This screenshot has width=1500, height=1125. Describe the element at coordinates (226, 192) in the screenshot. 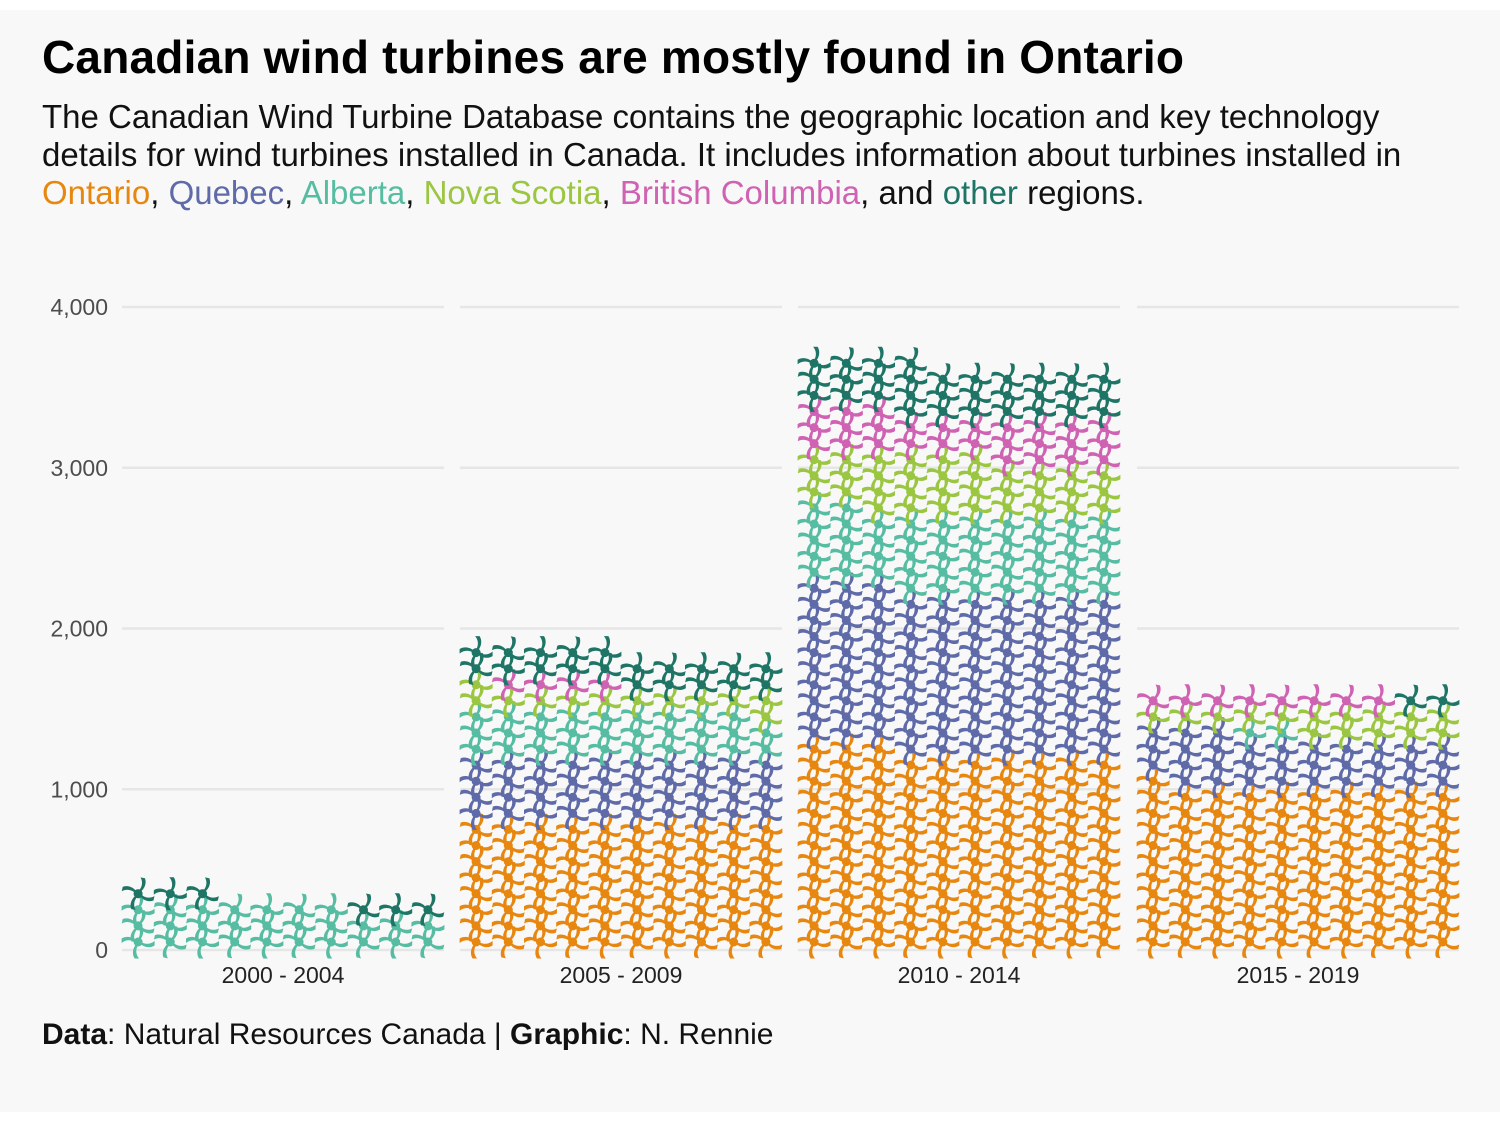

I see `subtitle-region-quebec: Quebec` at that location.